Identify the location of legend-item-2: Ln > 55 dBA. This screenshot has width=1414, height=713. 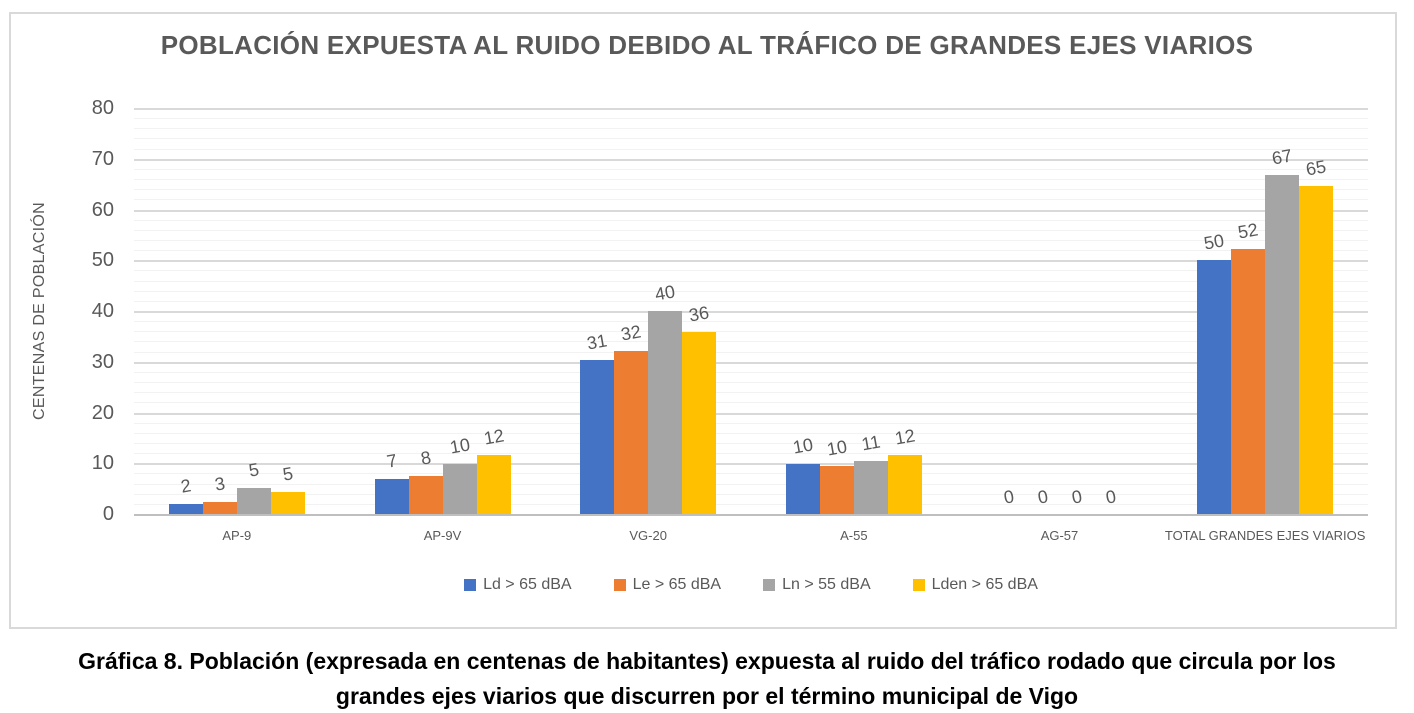
(817, 585).